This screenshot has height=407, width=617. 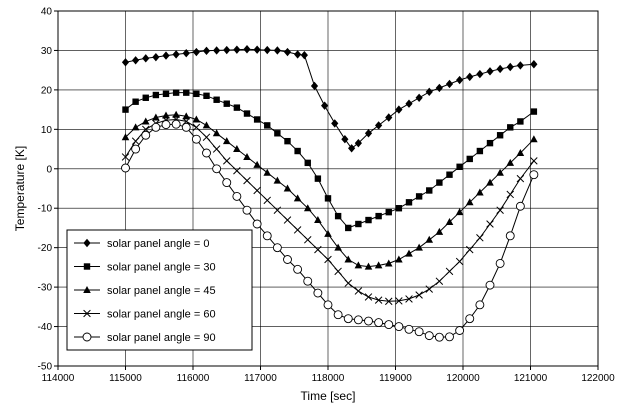 I want to click on y-tick-label: 0, so click(x=49, y=169).